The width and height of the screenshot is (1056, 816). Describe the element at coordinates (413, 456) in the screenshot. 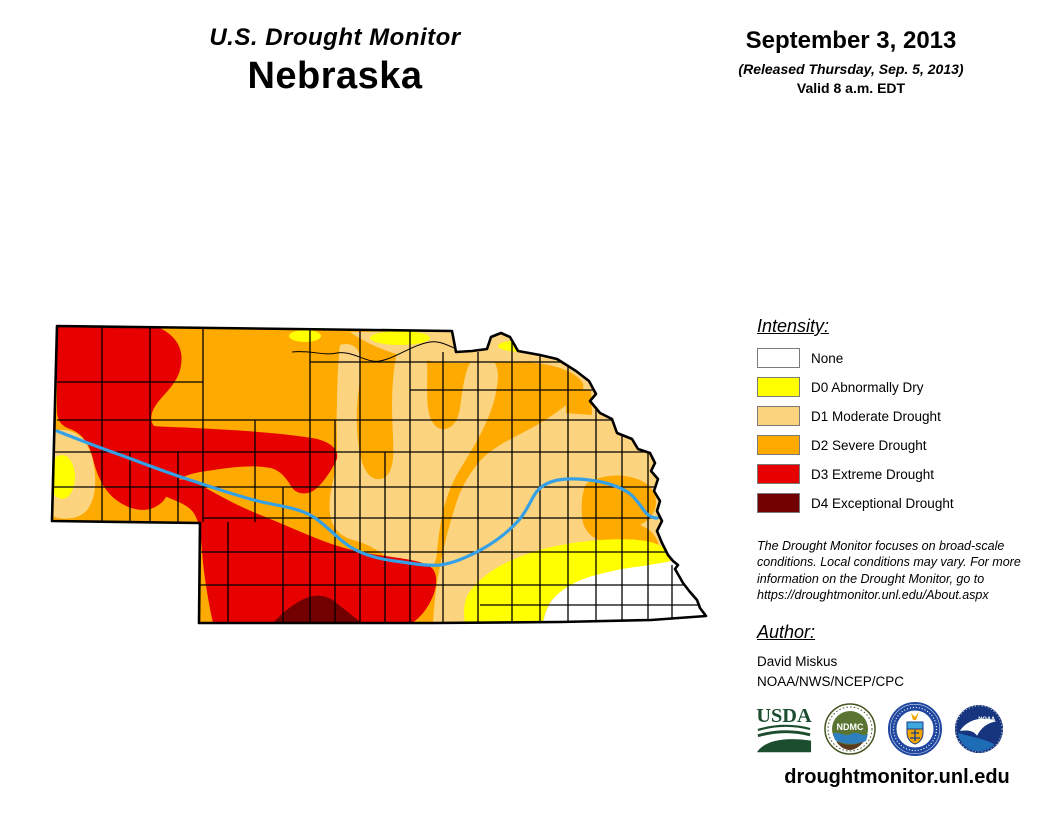

I see `map-fill-d1-central` at that location.